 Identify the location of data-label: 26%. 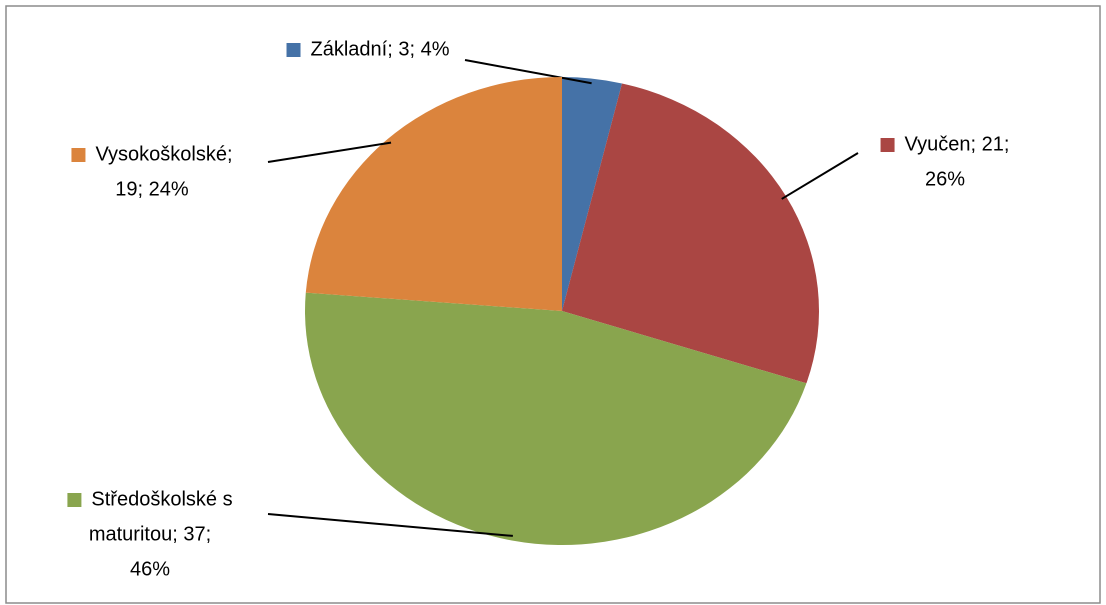
(945, 179).